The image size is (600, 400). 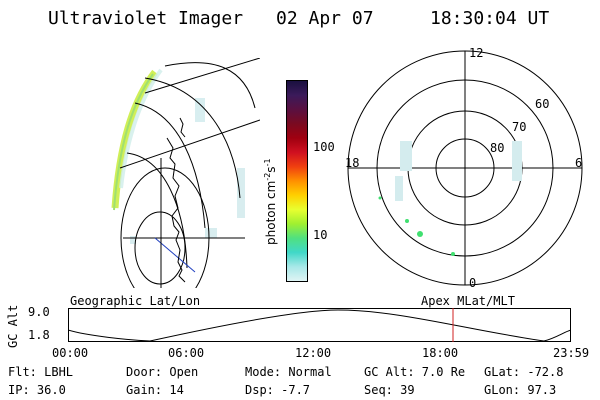 I want to click on time-tick-1800: 18:00, so click(x=440, y=353).